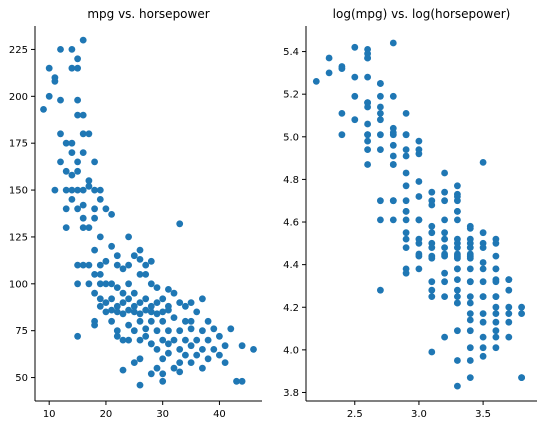 This screenshot has height=427, width=542. What do you see at coordinates (162, 414) in the screenshot?
I see `left-x-tick-label: 30` at bounding box center [162, 414].